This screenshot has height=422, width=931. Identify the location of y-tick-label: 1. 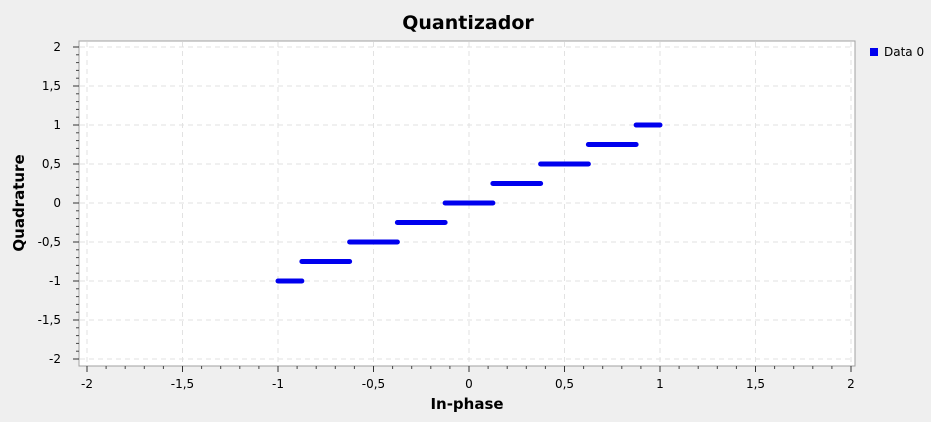
(57, 125).